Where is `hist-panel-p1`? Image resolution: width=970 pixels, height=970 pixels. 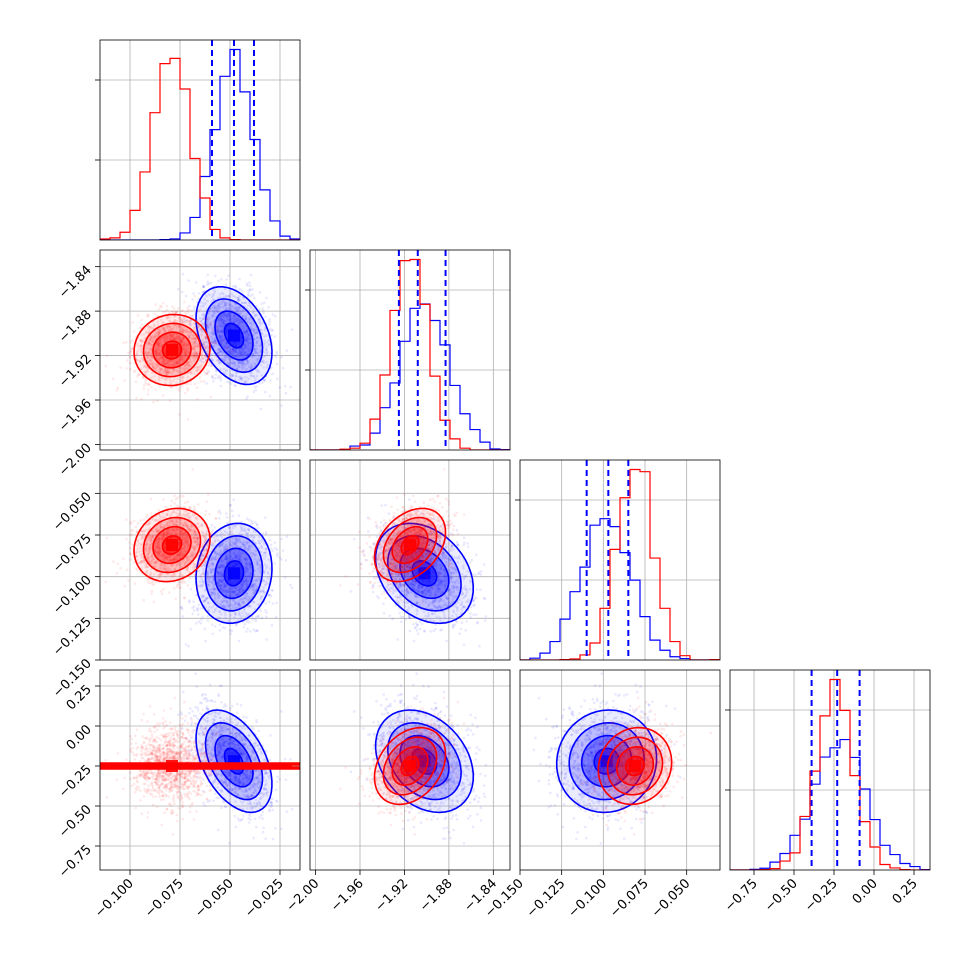
hist-panel-p1 is located at coordinates (408, 350).